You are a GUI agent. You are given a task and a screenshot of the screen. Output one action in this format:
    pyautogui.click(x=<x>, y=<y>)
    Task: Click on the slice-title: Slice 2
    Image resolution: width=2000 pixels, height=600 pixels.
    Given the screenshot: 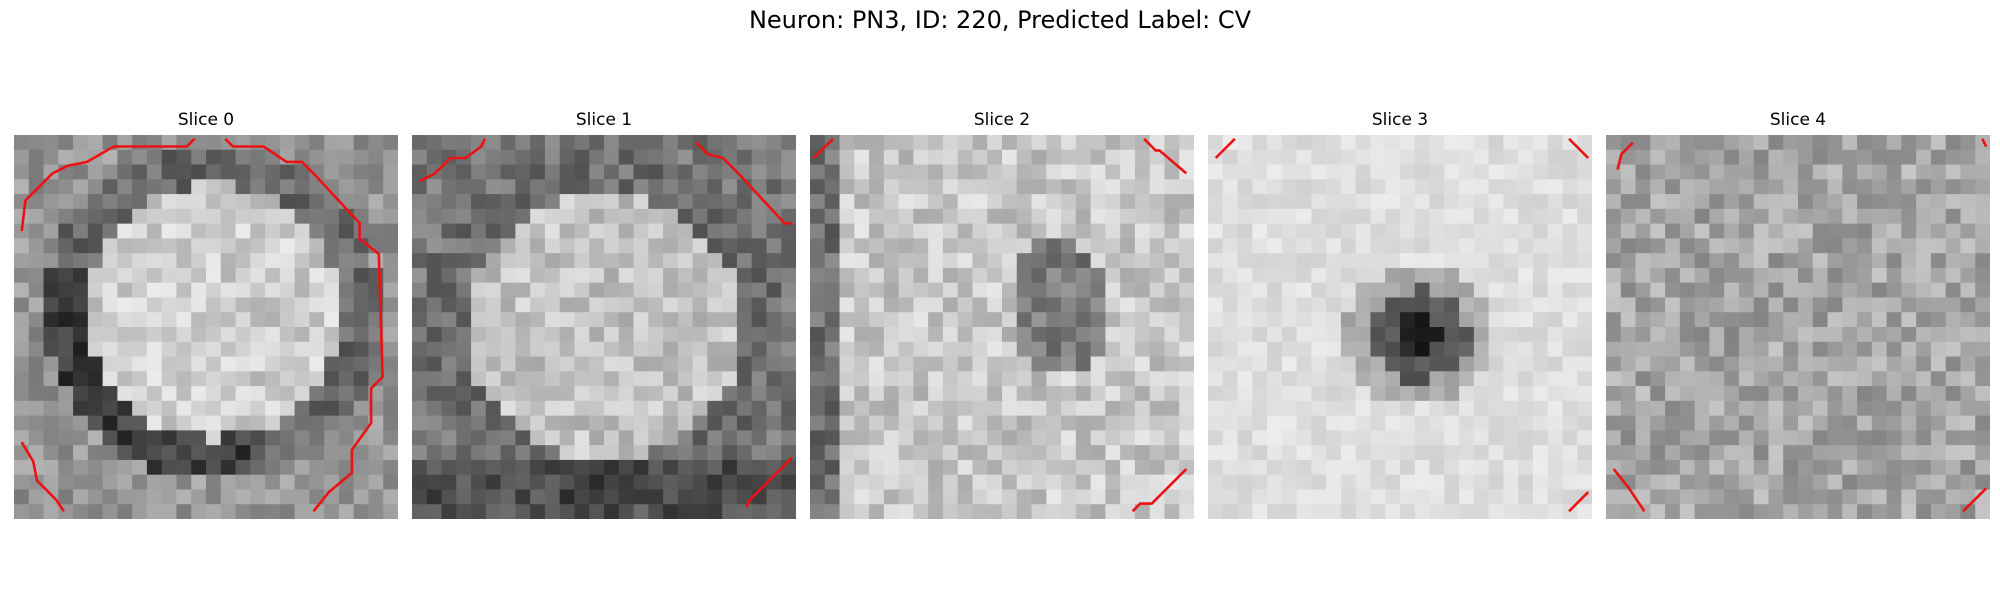 What is the action you would take?
    pyautogui.click(x=1002, y=120)
    